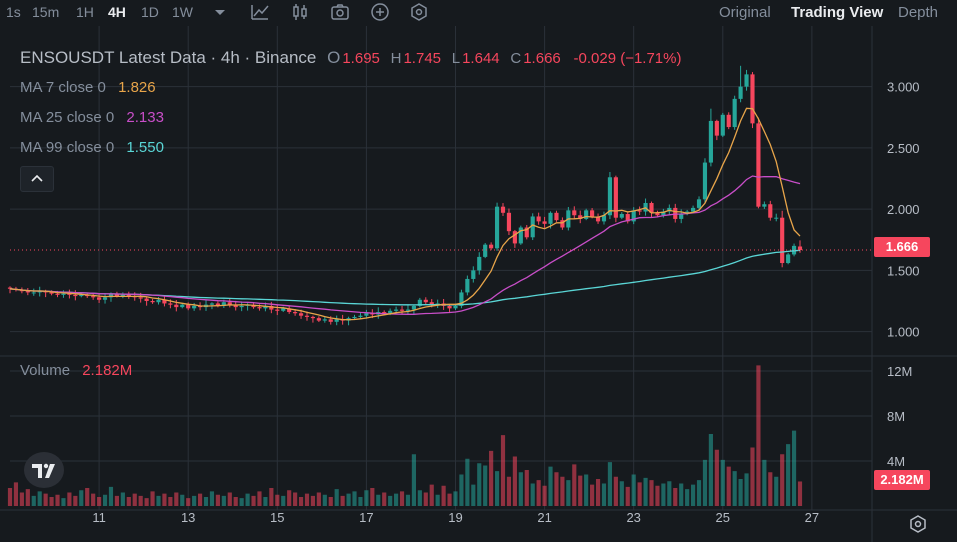 This screenshot has width=957, height=542. What do you see at coordinates (918, 12) in the screenshot?
I see `view-depth: Depth` at bounding box center [918, 12].